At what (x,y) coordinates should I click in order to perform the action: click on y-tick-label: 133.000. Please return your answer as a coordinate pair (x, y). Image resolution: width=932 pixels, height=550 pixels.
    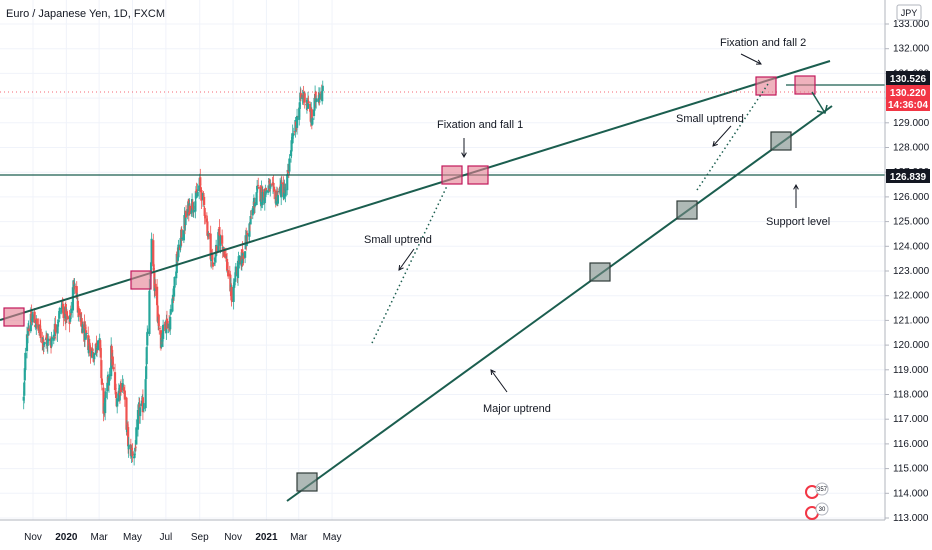
    Looking at the image, I should click on (911, 24).